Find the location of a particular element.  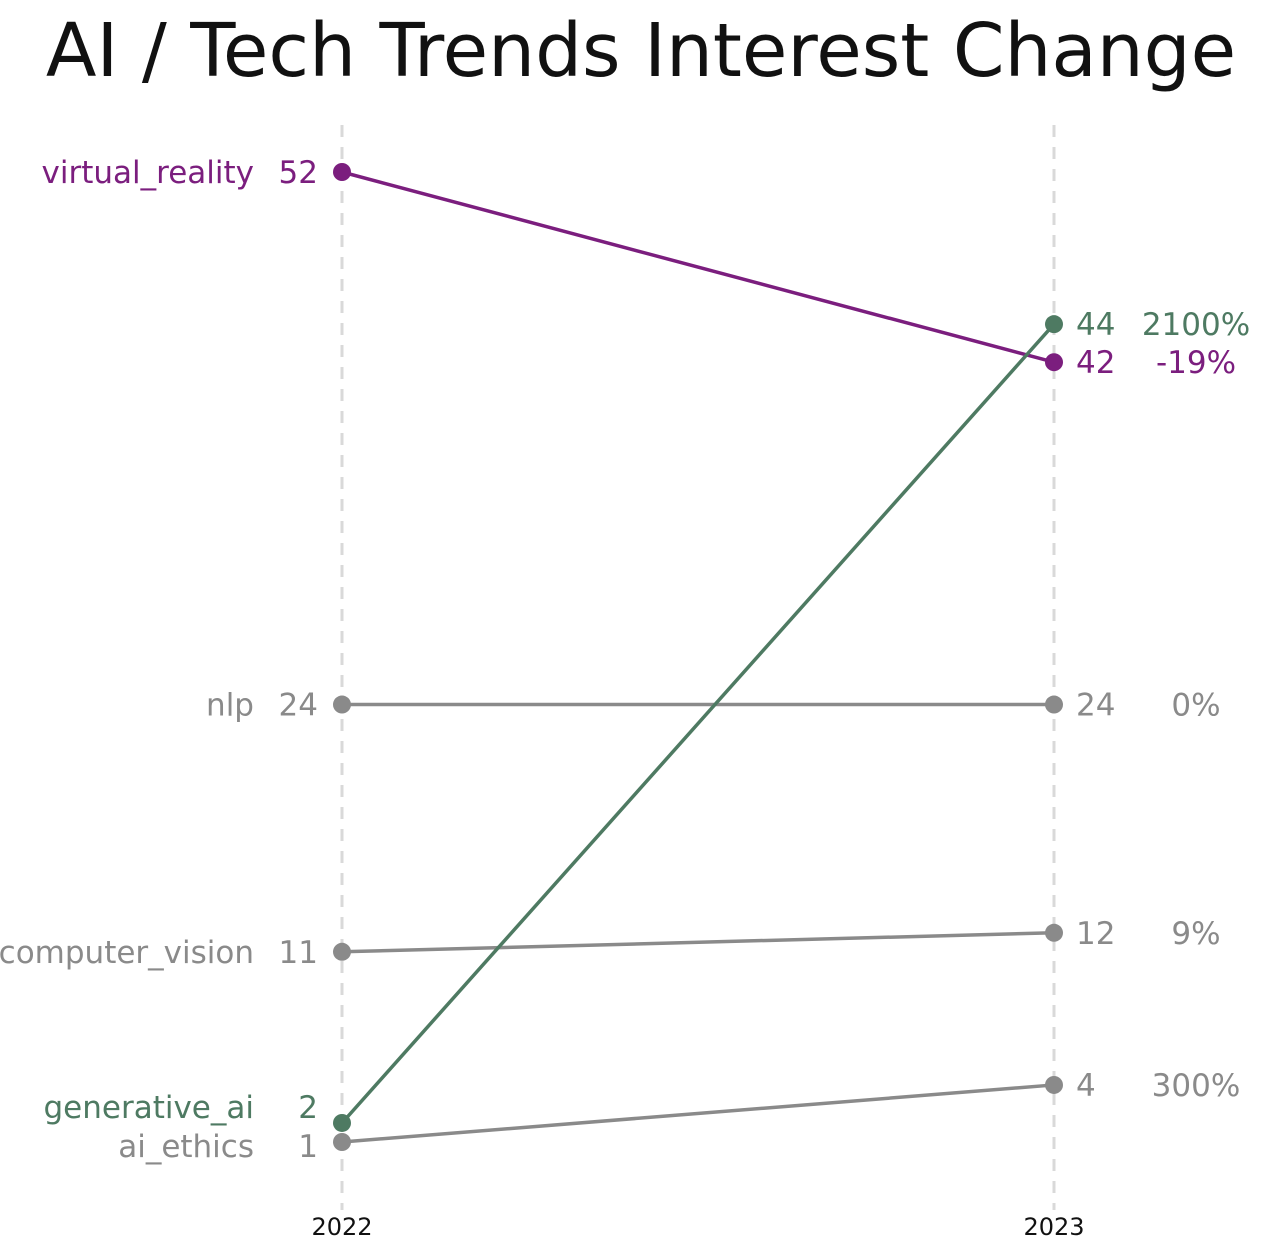

series-name-generative-ai: generative_ai is located at coordinates (148, 1108).